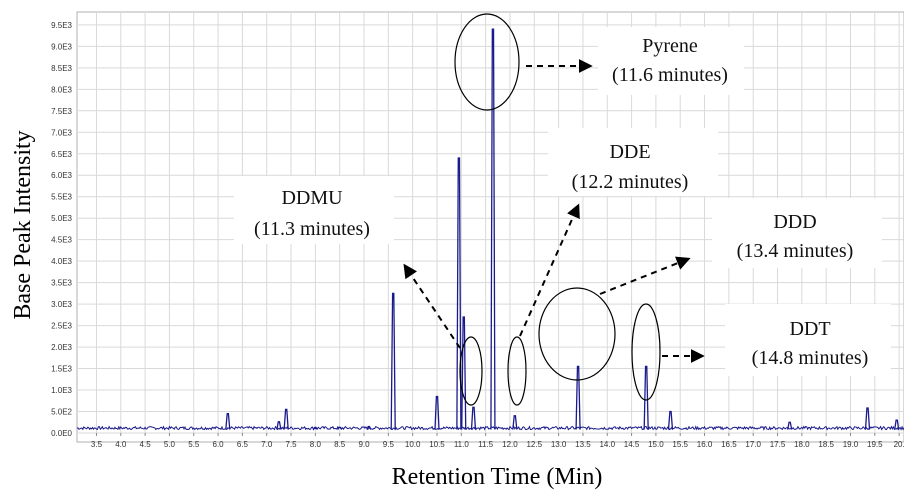 The image size is (904, 491). What do you see at coordinates (312, 198) in the screenshot?
I see `ddmu-label-name: DDMU` at bounding box center [312, 198].